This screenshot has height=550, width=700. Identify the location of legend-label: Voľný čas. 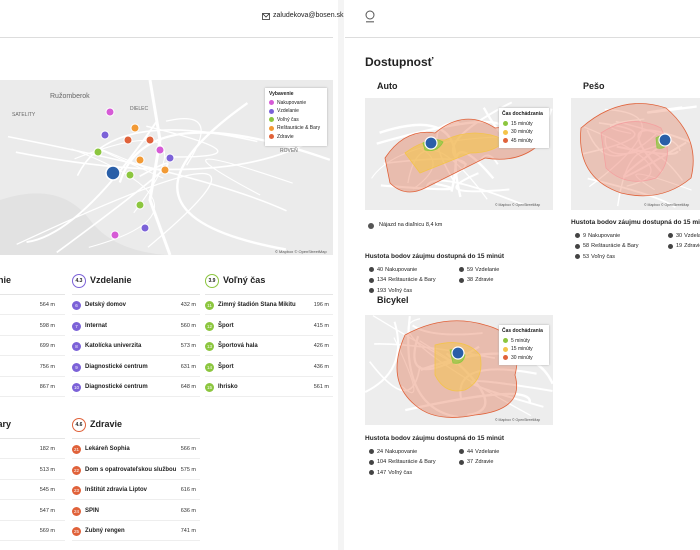
(288, 119).